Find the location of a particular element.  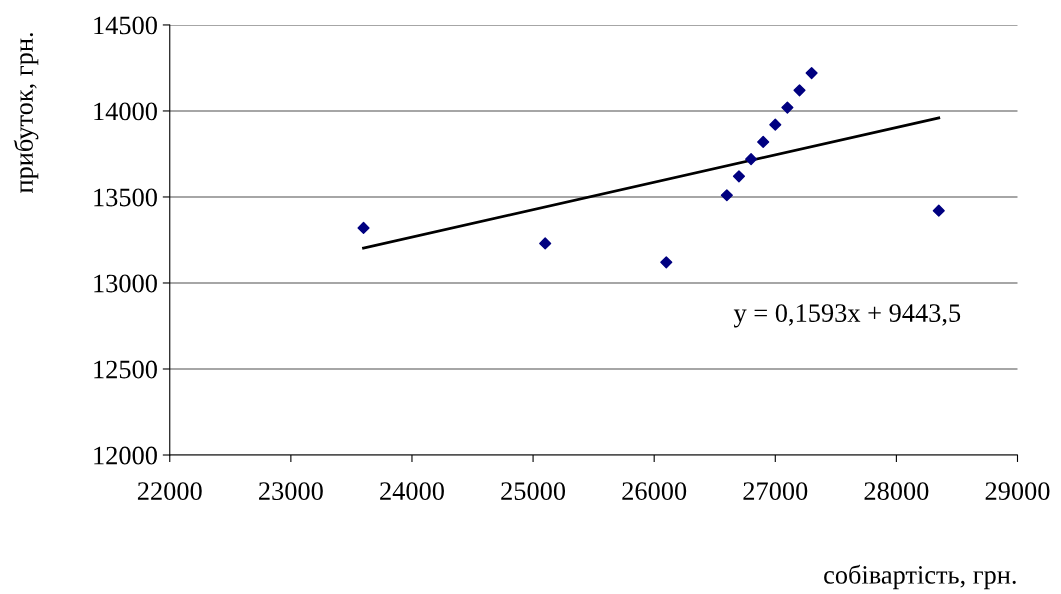

y-tick-label: 14000 is located at coordinates (125, 111).